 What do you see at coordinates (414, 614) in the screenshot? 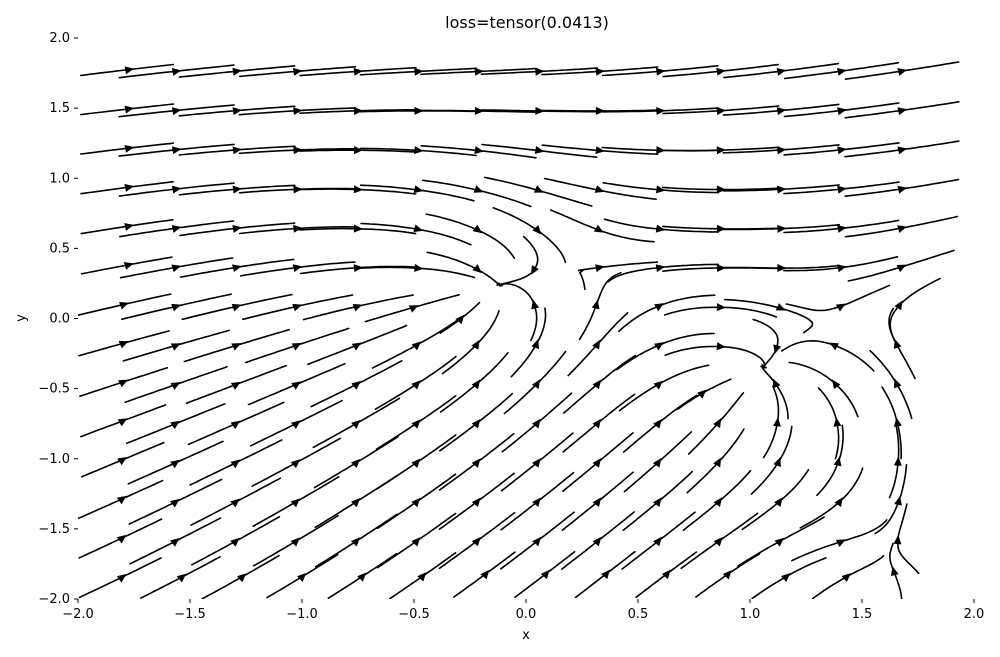
I see `x-tick-label: −0.5` at bounding box center [414, 614].